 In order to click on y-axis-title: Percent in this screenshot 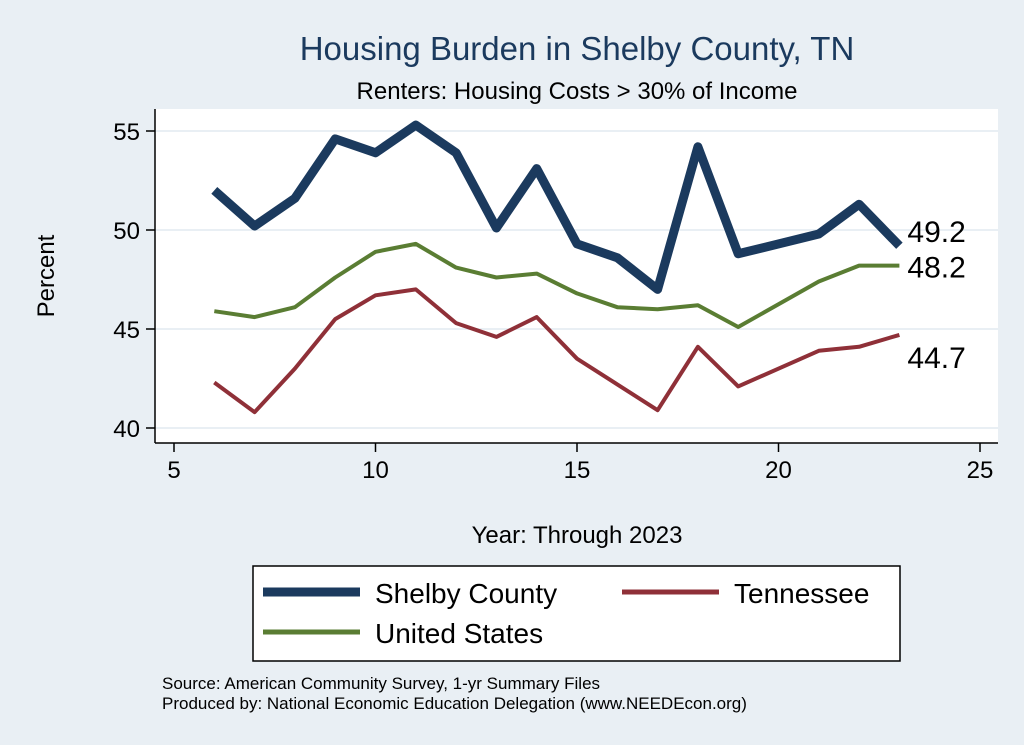, I will do `click(46, 275)`.